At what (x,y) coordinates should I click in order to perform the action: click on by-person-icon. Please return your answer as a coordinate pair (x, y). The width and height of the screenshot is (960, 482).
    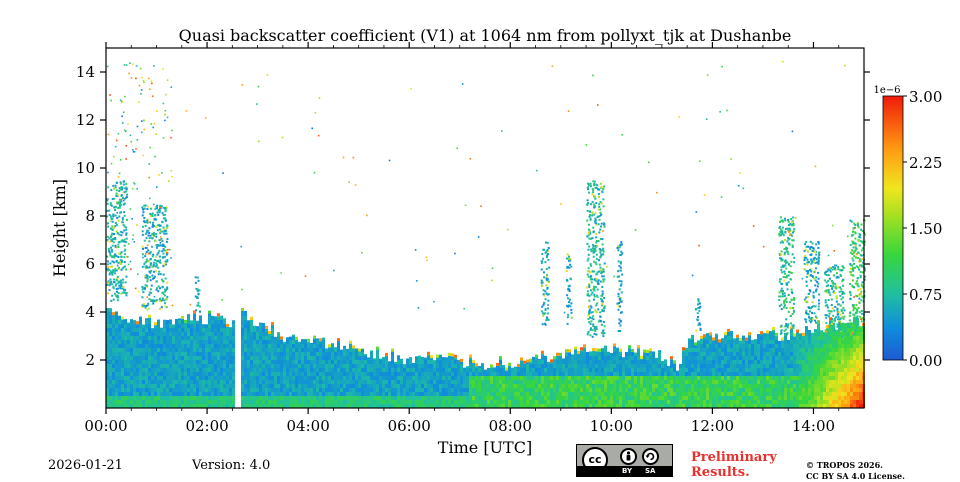
    Looking at the image, I should click on (628, 456).